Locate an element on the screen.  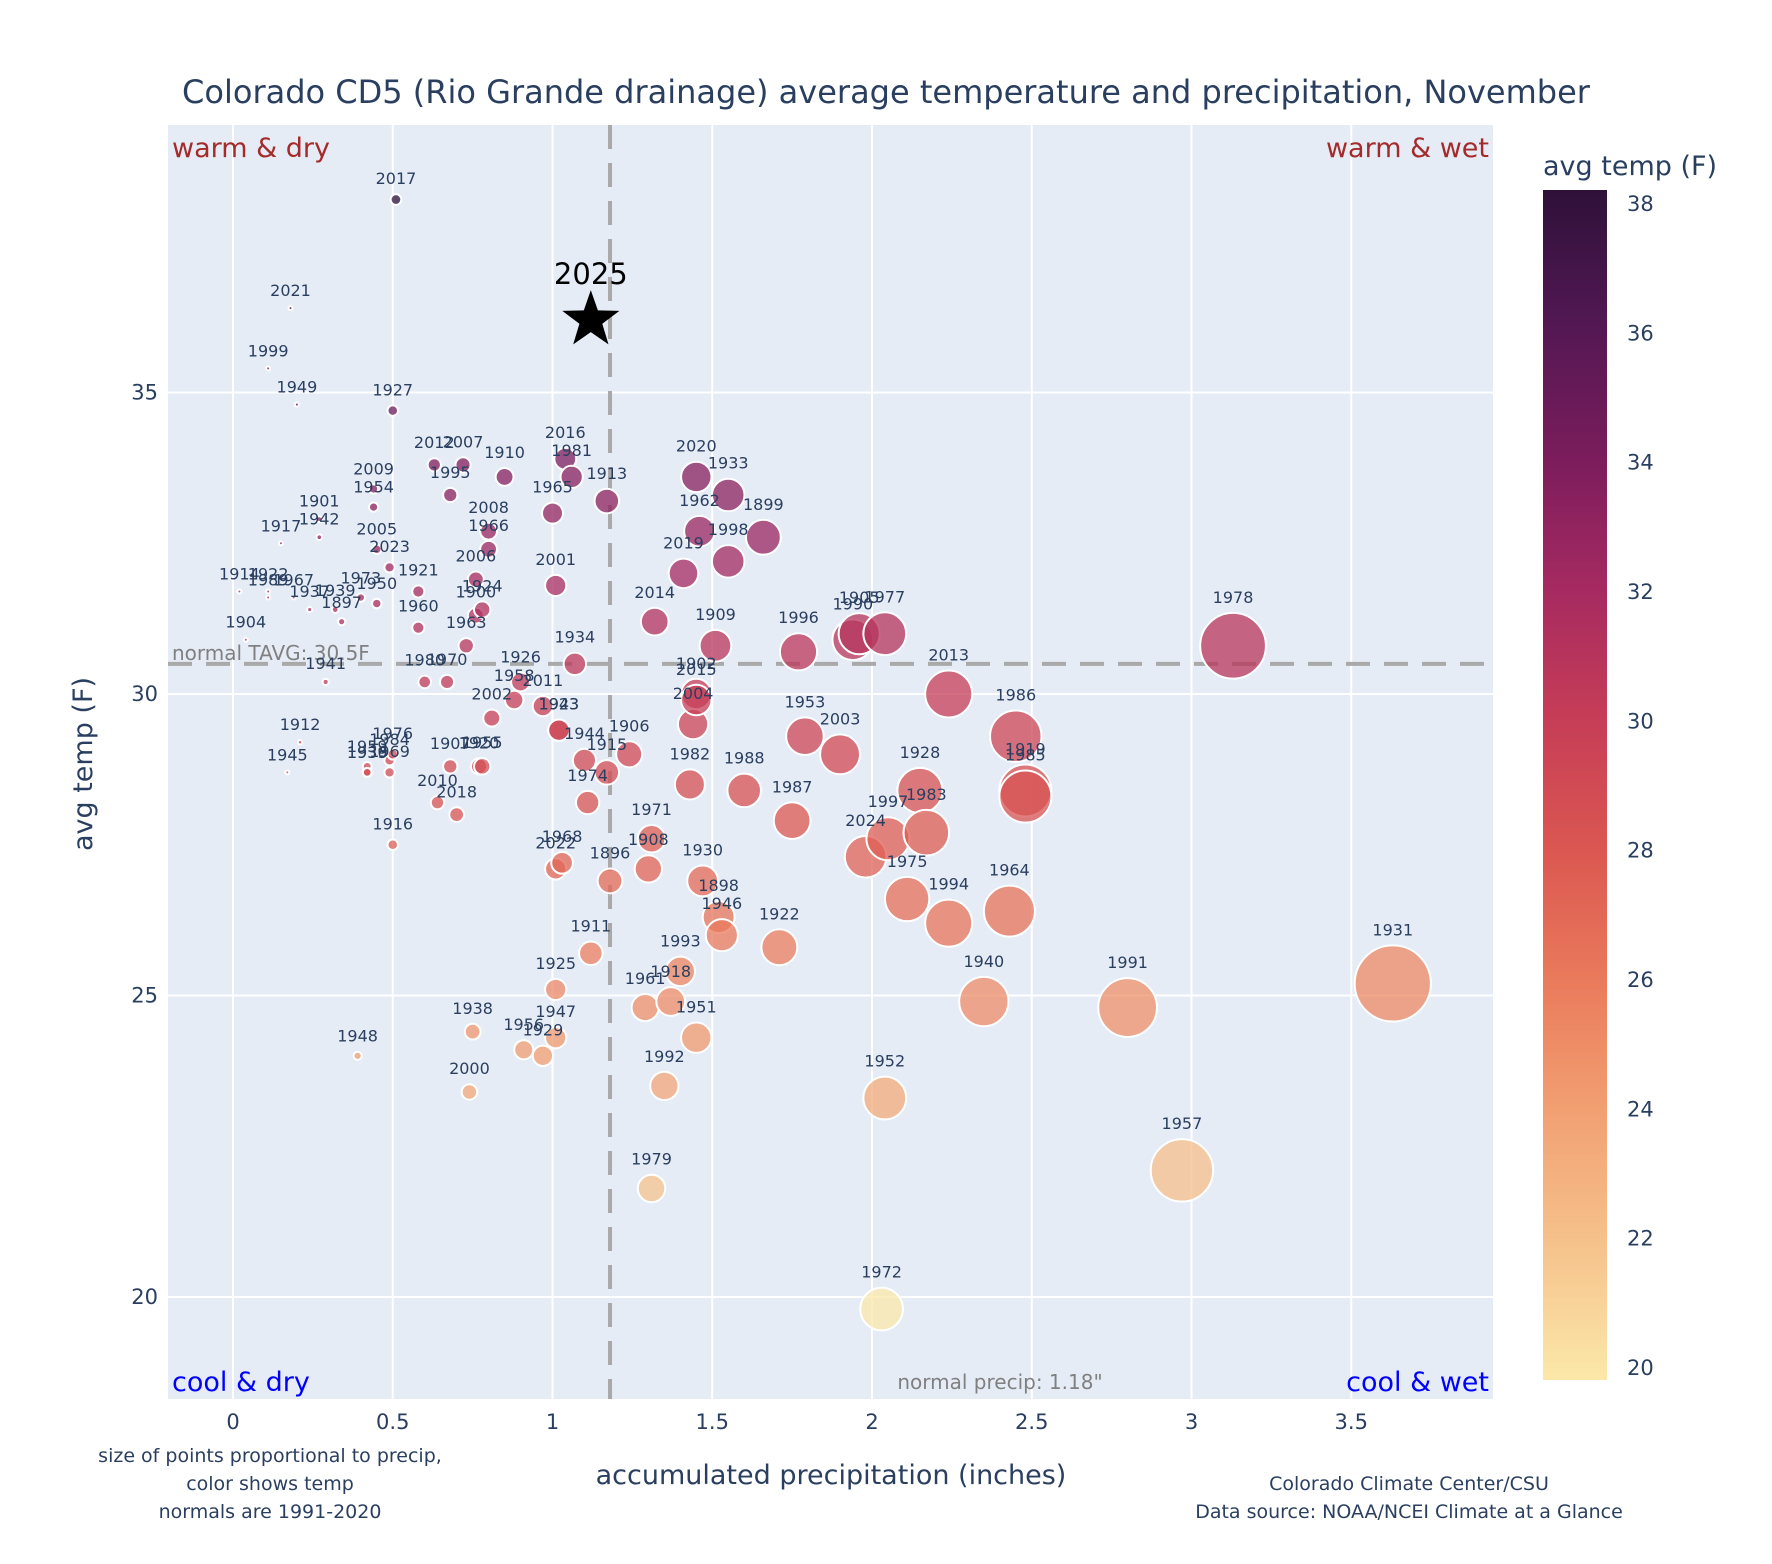
point-label: 1995 is located at coordinates (450, 472).